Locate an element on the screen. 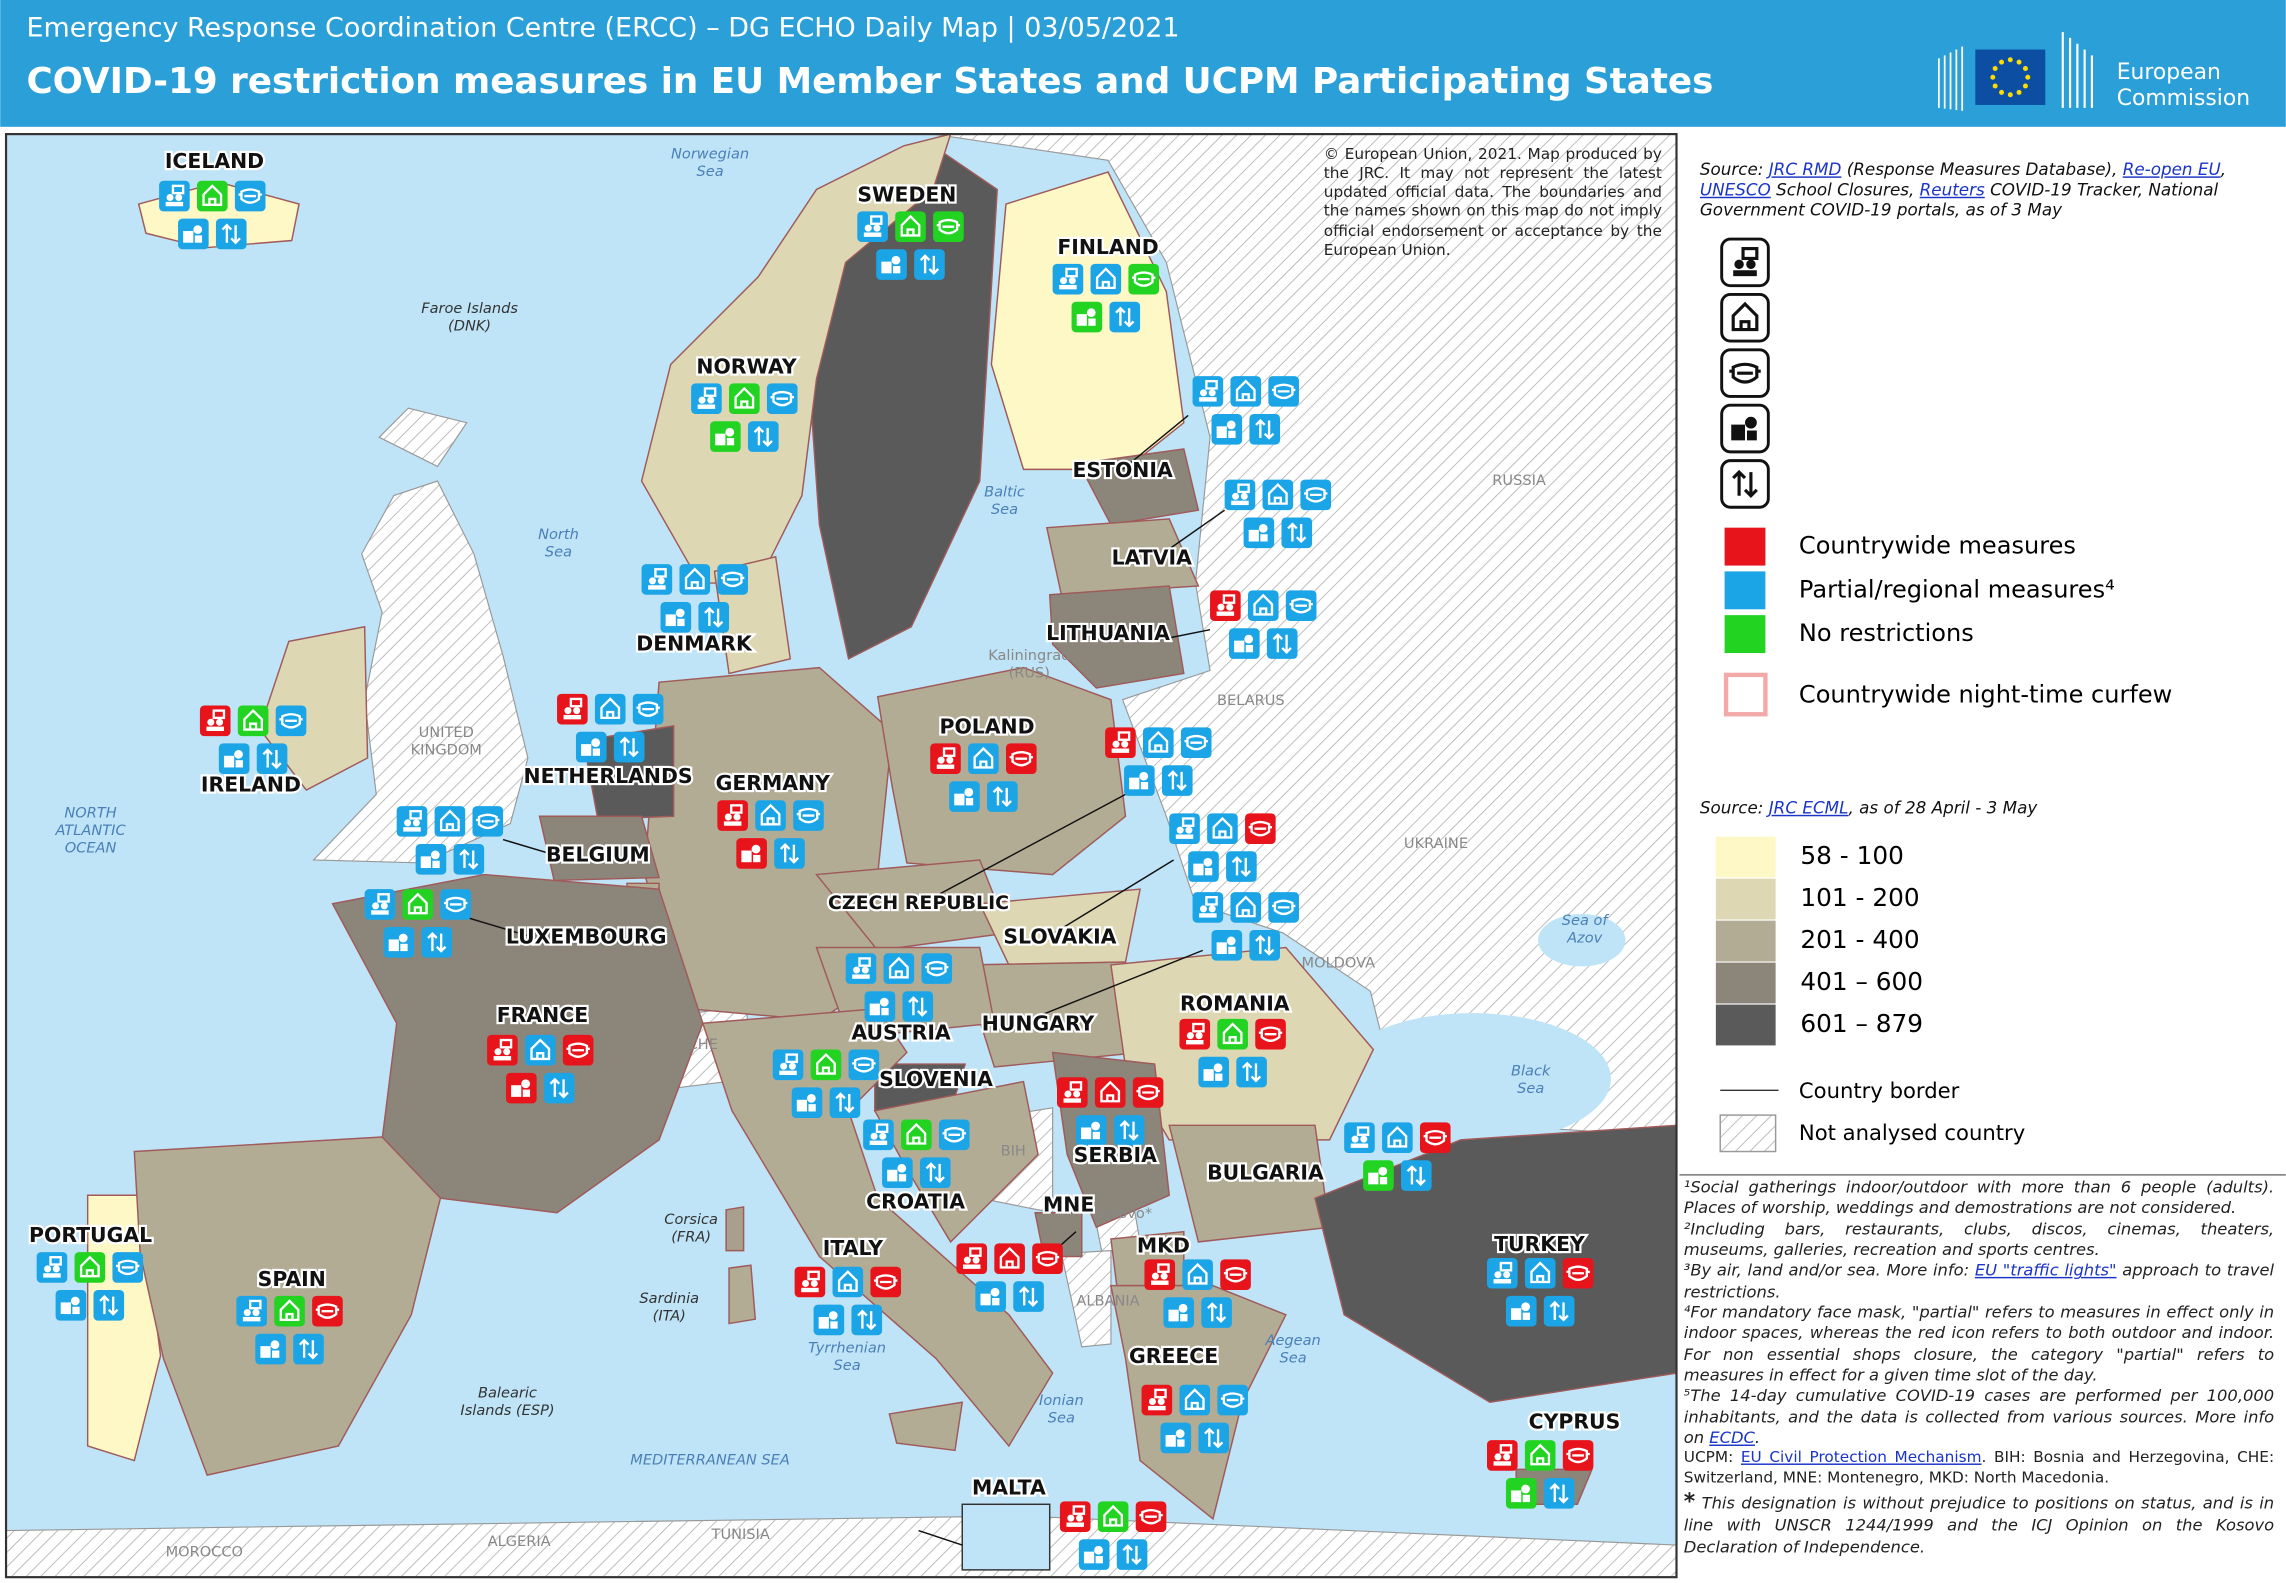 The height and width of the screenshot is (1583, 2286). place-label: Balearic is located at coordinates (507, 1393).